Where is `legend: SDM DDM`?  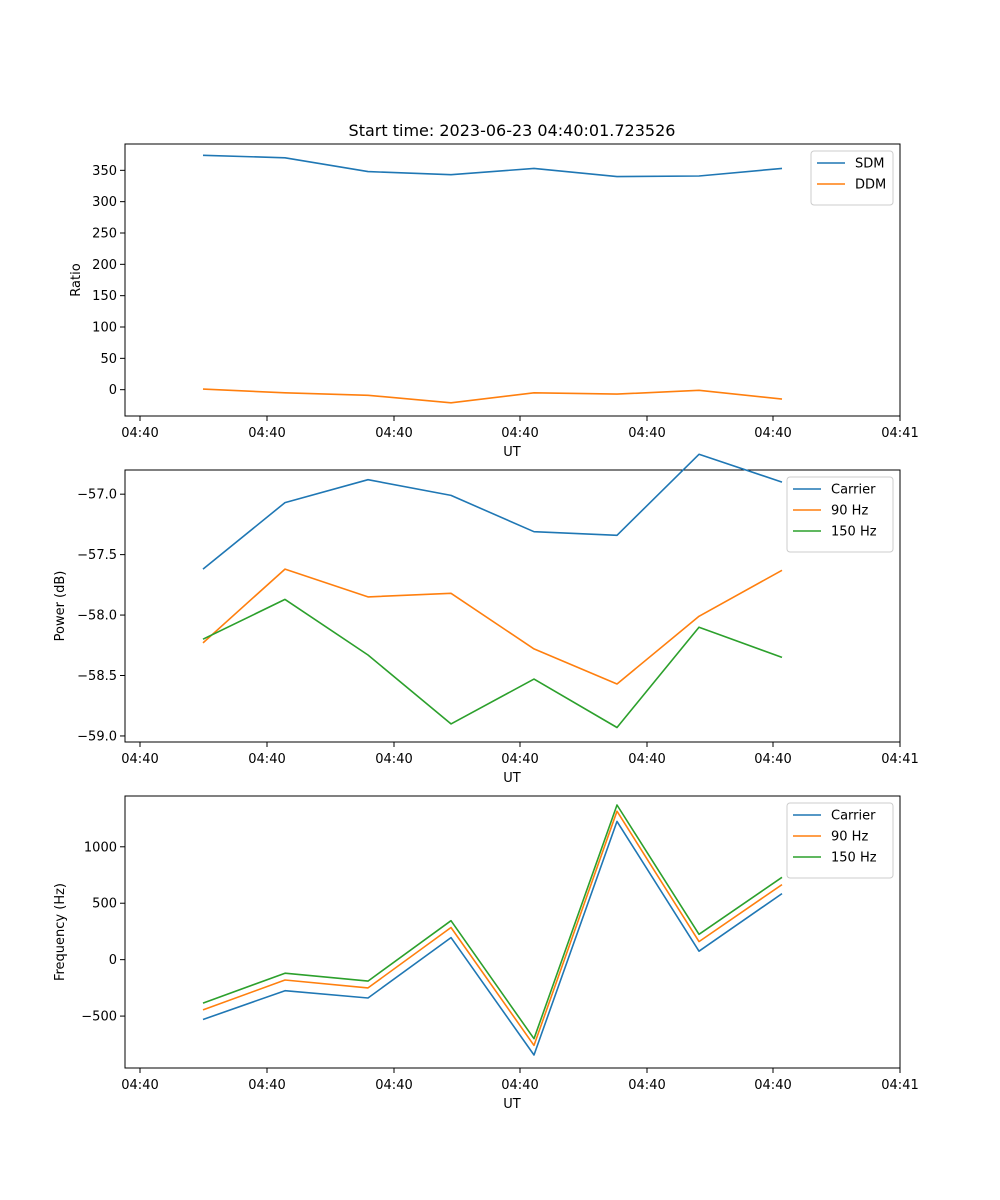
legend: SDM DDM is located at coordinates (852, 178).